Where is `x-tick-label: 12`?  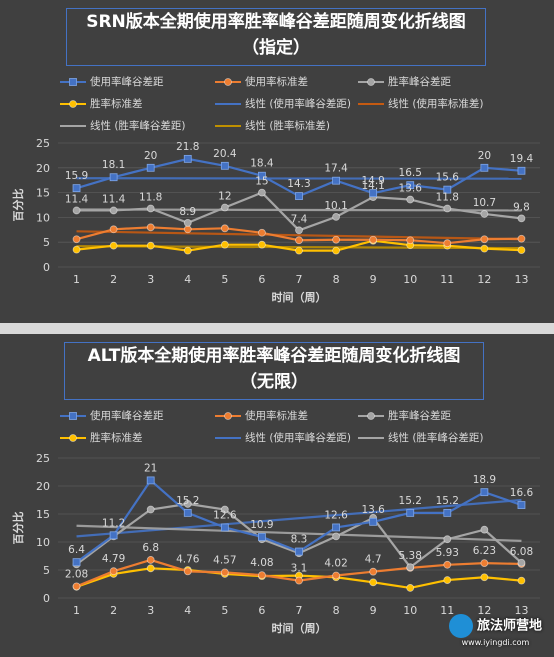 x-tick-label: 12 is located at coordinates (484, 610).